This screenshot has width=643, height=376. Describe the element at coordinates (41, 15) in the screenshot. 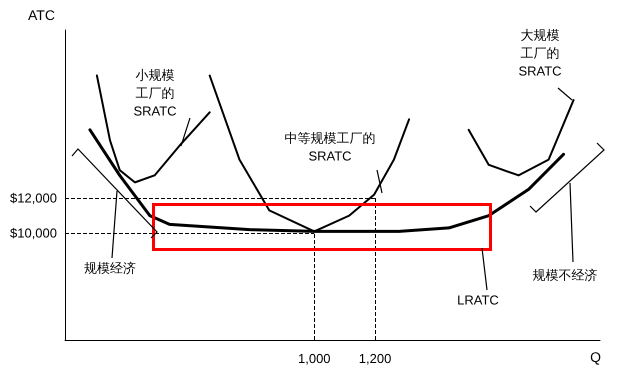

I see `y-axis-title: ATC` at that location.